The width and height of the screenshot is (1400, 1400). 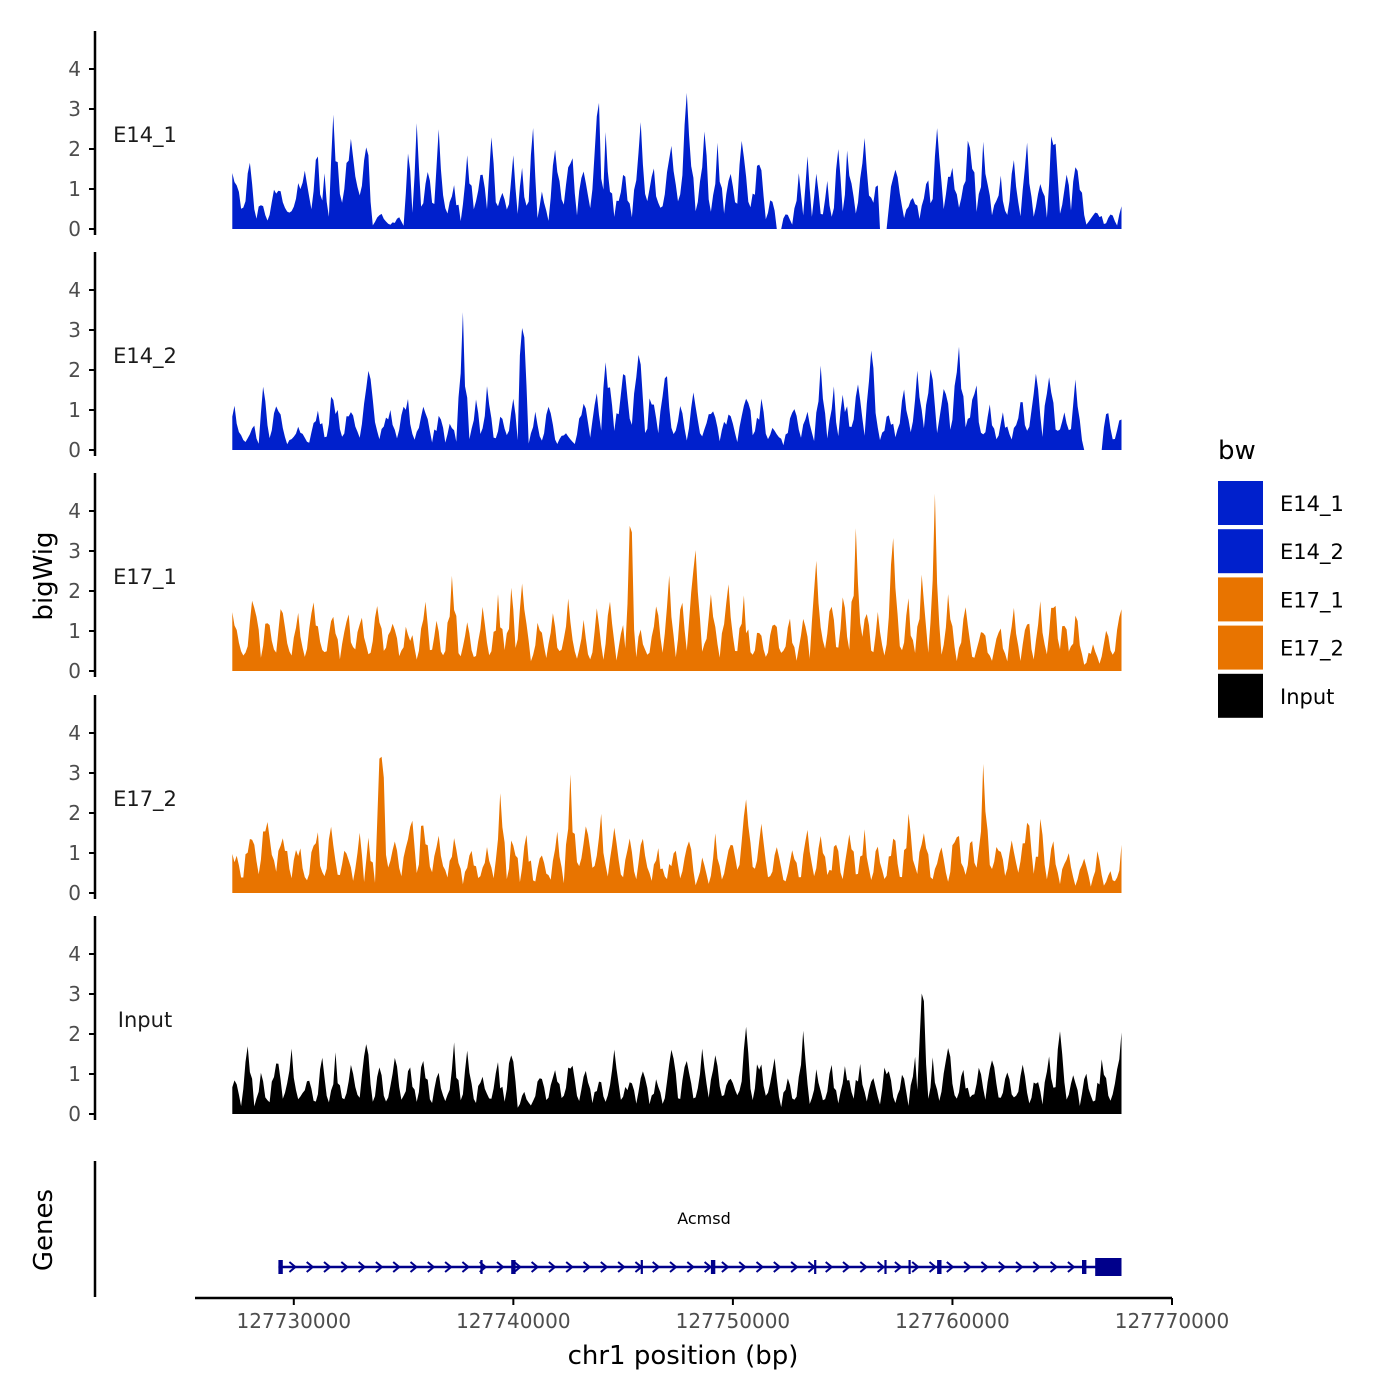 I want to click on track-label-E17_2: E17_2, so click(x=145, y=799).